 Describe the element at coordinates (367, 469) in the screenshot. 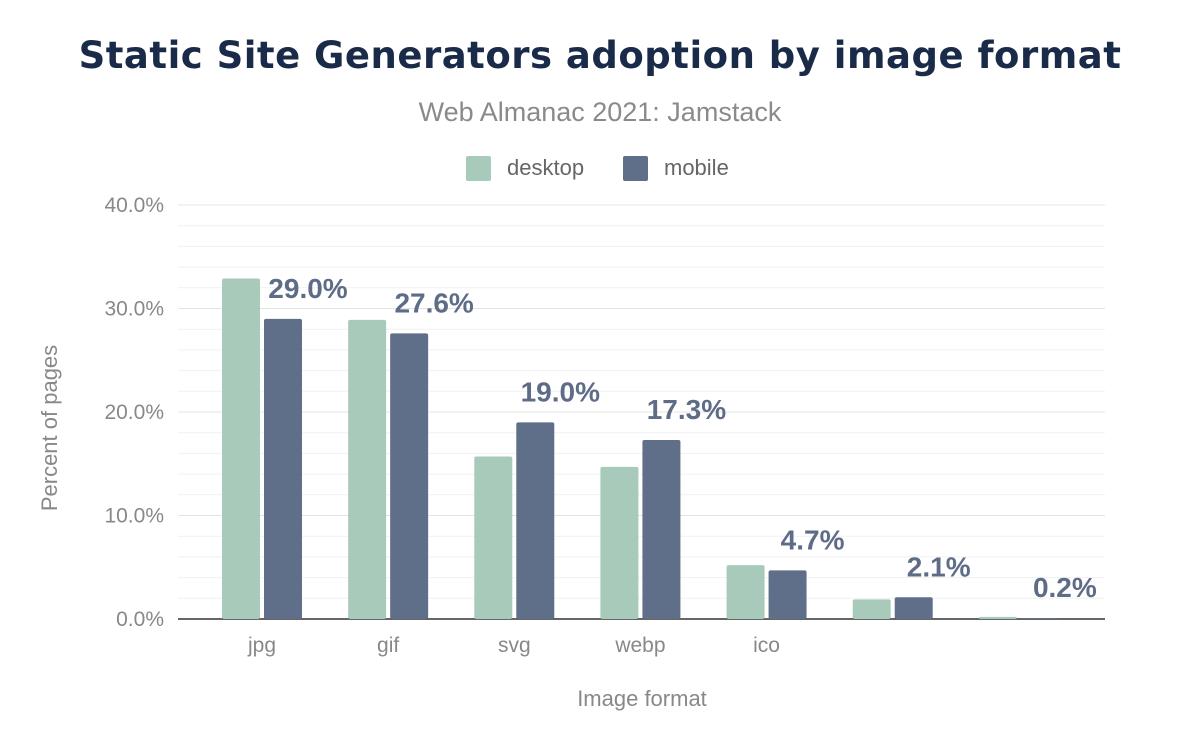

I see `bar-desktop-gif` at that location.